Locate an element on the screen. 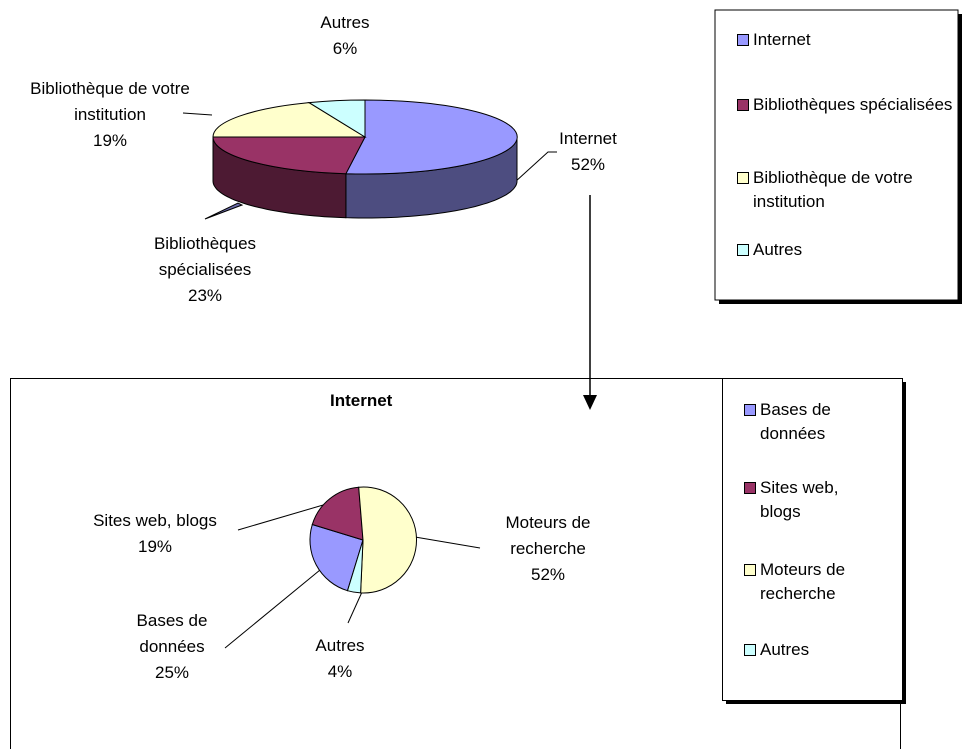  data-label: Bases de données 25% is located at coordinates (172, 647).